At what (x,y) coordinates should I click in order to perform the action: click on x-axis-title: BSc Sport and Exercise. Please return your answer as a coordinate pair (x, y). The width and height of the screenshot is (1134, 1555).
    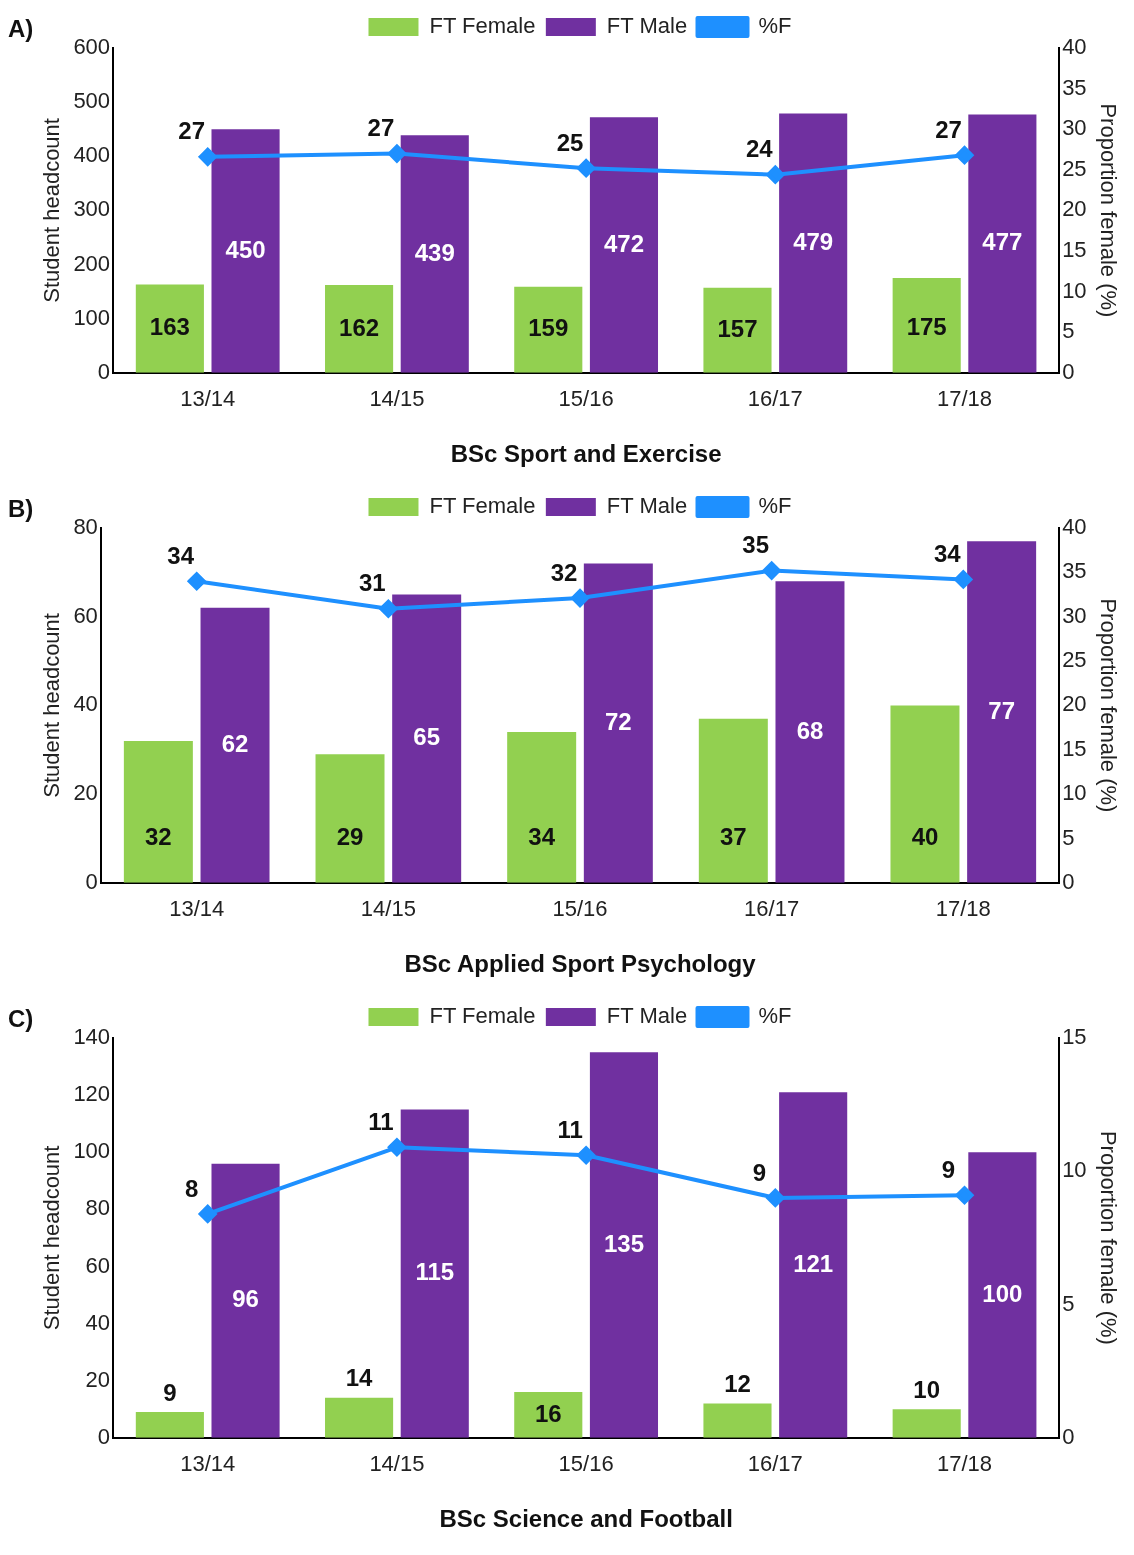
    Looking at the image, I should click on (586, 454).